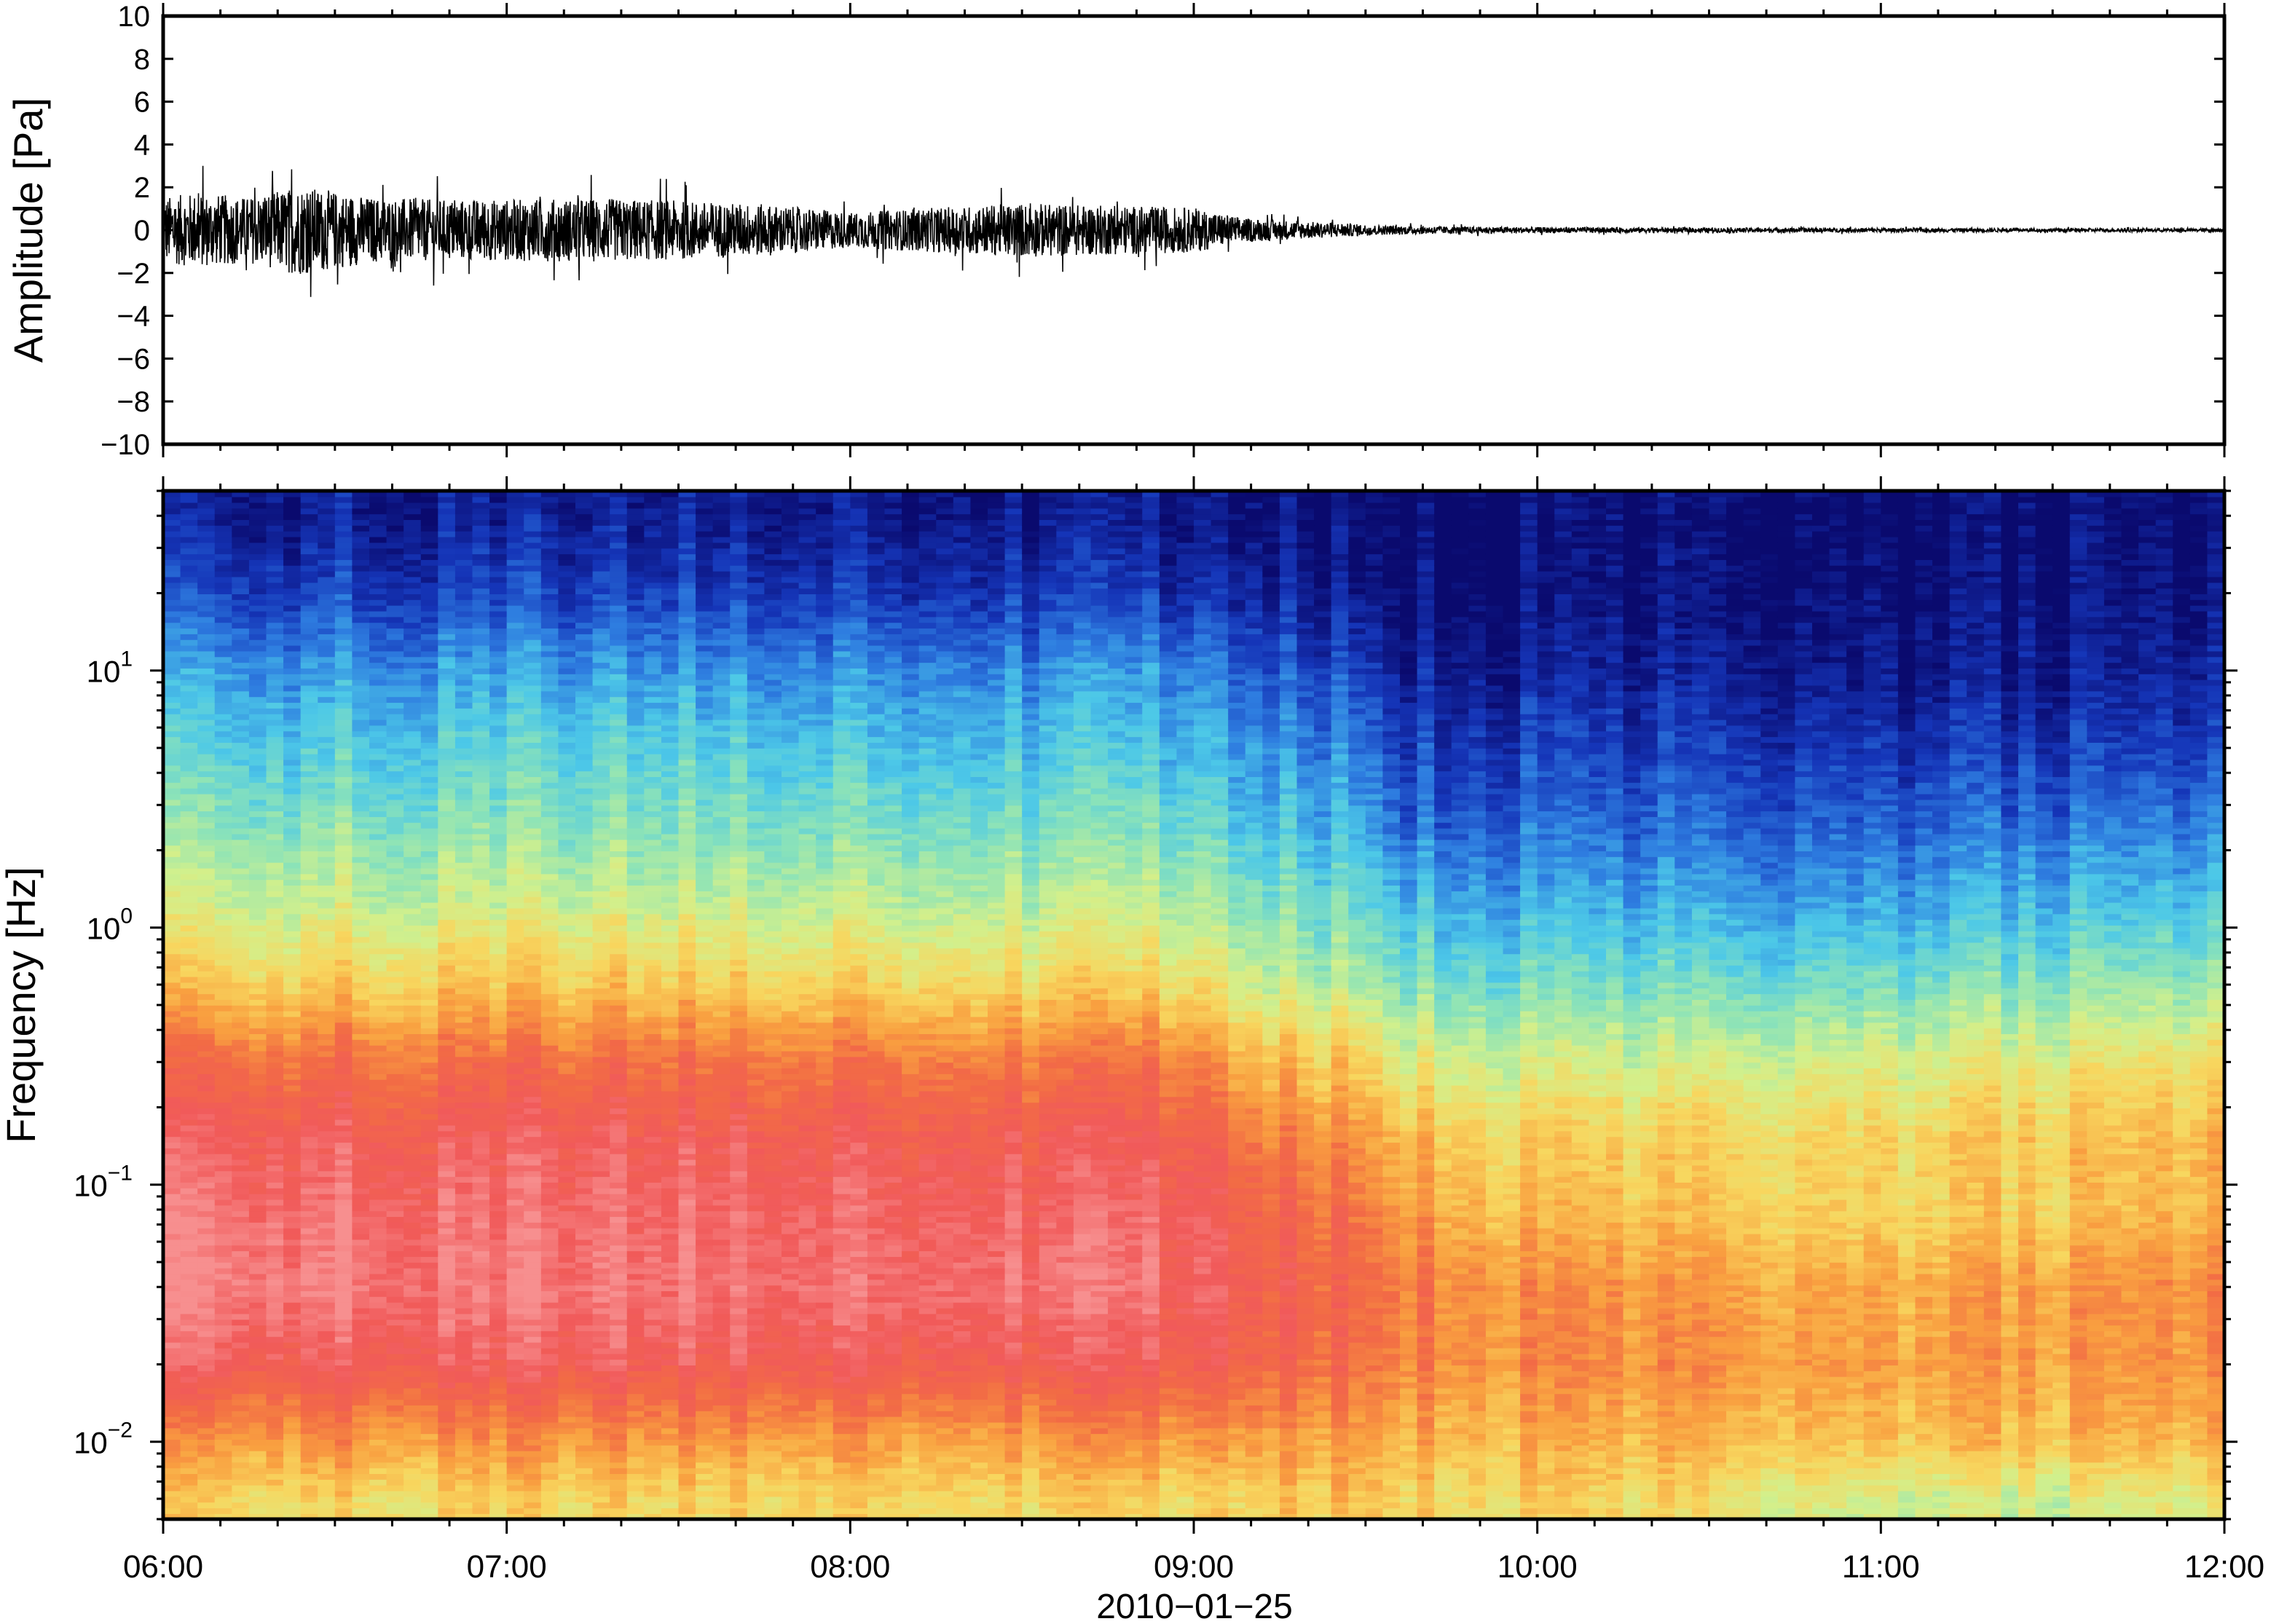 This screenshot has width=2271, height=1624. Describe the element at coordinates (134, 17) in the screenshot. I see `amplitude-tick-label: 10` at that location.